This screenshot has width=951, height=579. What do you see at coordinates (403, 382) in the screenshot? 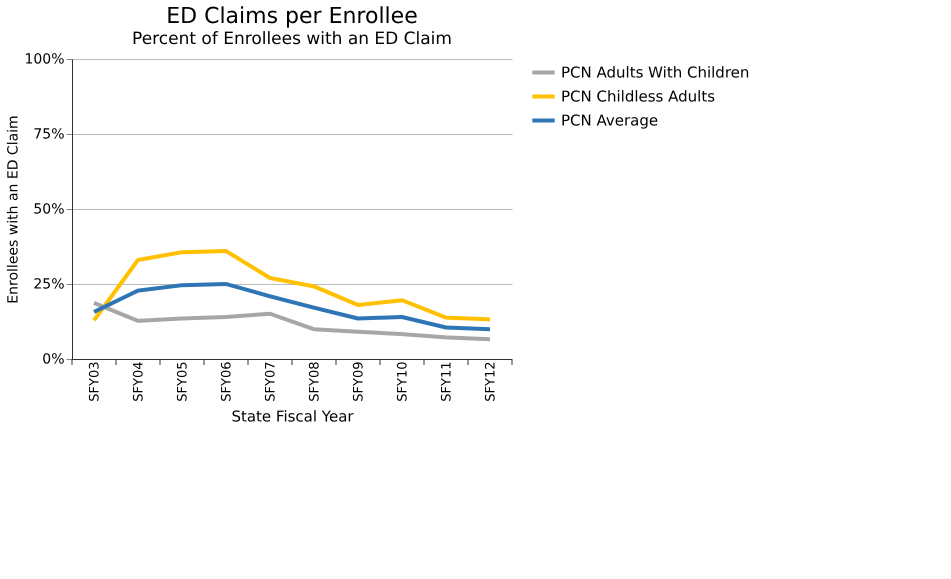
I see `x-tick-label: SFY10` at bounding box center [403, 382].